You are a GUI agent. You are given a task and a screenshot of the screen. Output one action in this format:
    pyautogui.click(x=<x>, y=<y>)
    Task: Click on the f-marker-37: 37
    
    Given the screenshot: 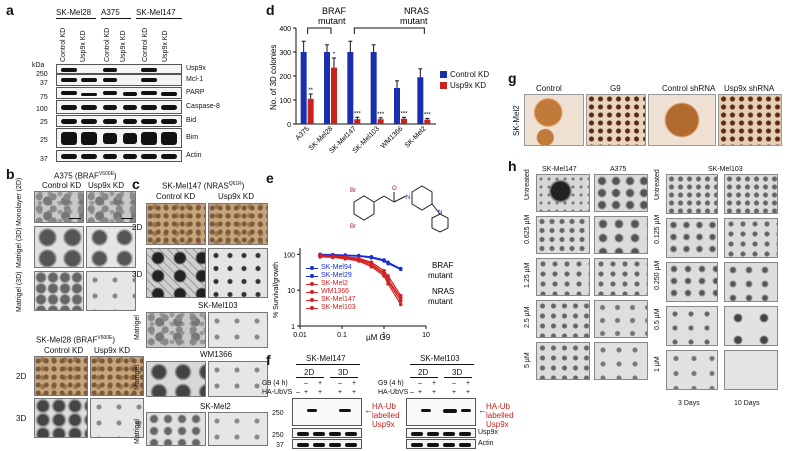 What is the action you would take?
    pyautogui.click(x=280, y=445)
    